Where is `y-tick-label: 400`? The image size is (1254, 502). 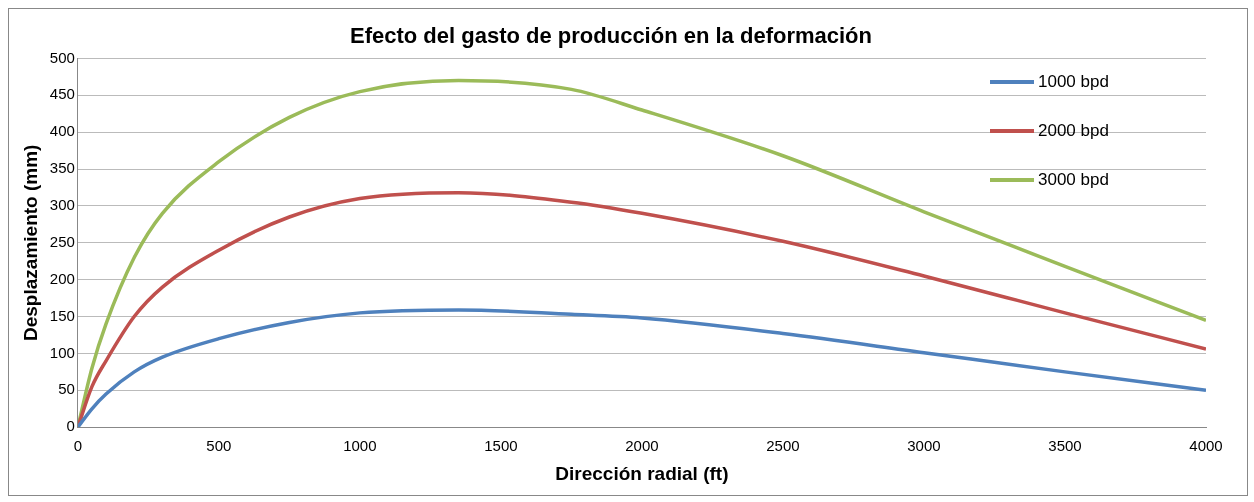 y-tick-label: 400 is located at coordinates (62, 131).